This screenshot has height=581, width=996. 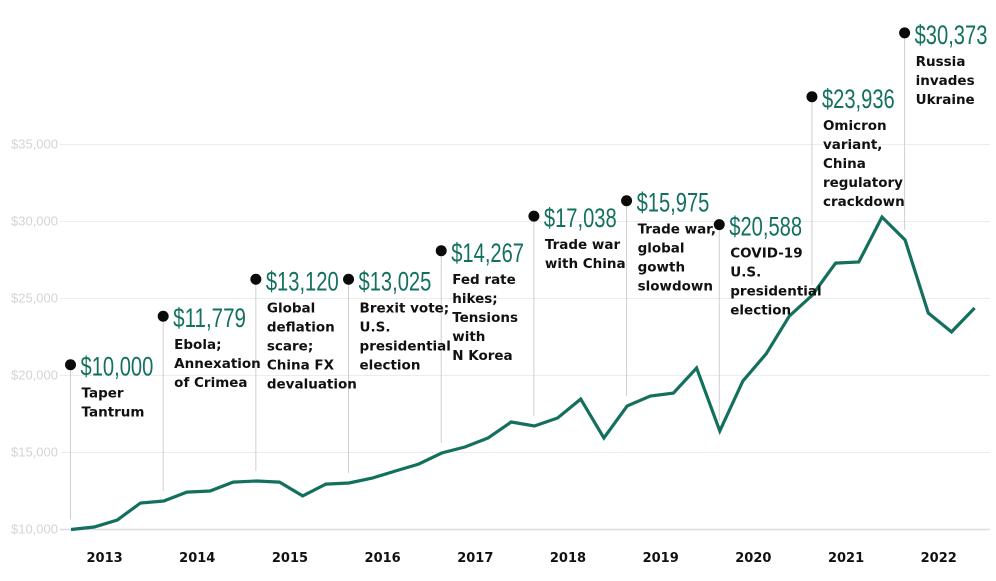 What do you see at coordinates (34, 452) in the screenshot?
I see `y-tick-label: $15,000` at bounding box center [34, 452].